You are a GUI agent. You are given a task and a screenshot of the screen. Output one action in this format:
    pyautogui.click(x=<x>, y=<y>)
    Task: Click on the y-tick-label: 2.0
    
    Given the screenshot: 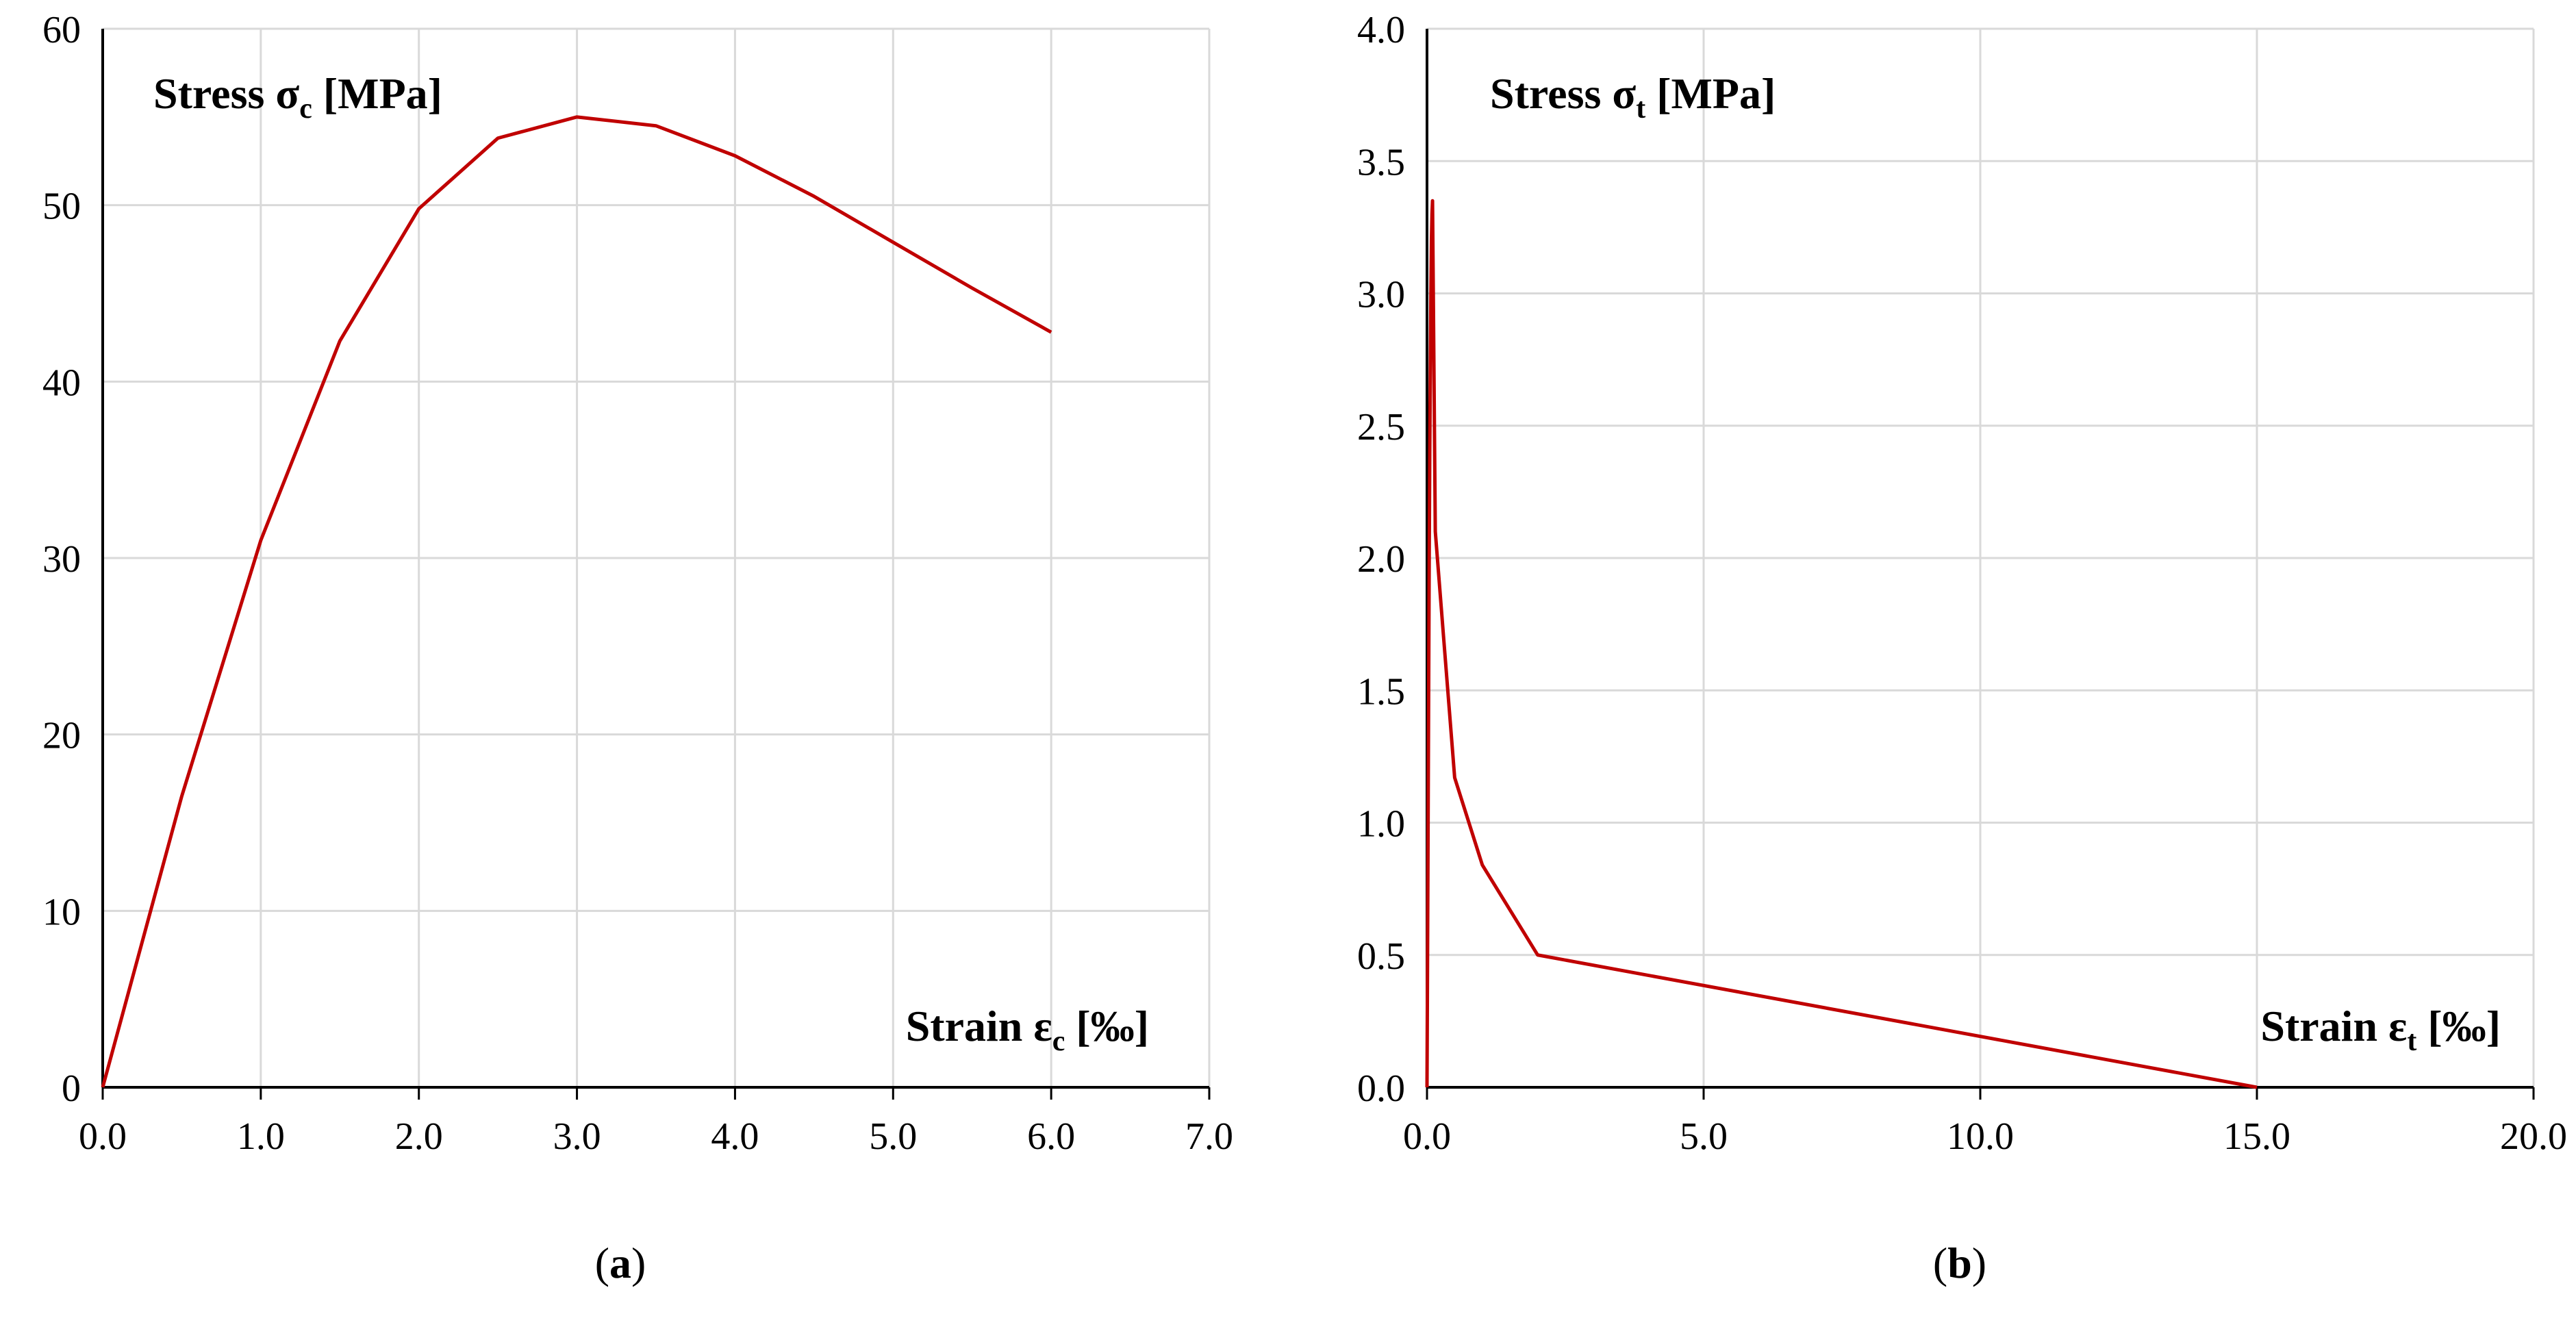 What is the action you would take?
    pyautogui.click(x=1381, y=559)
    